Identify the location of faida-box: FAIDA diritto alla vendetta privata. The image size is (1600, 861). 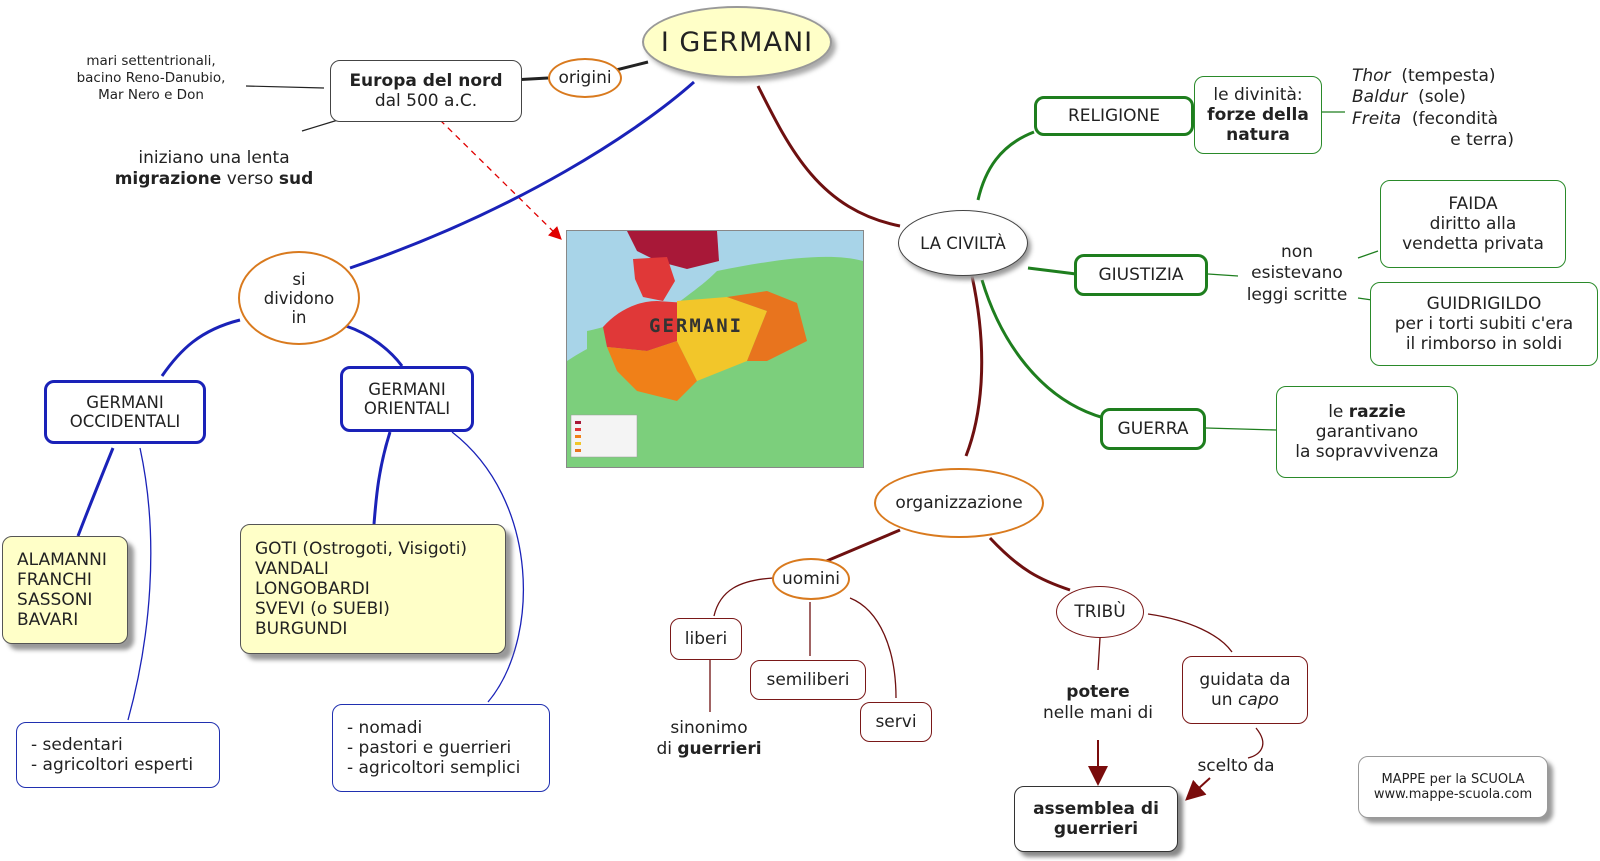
(1473, 224).